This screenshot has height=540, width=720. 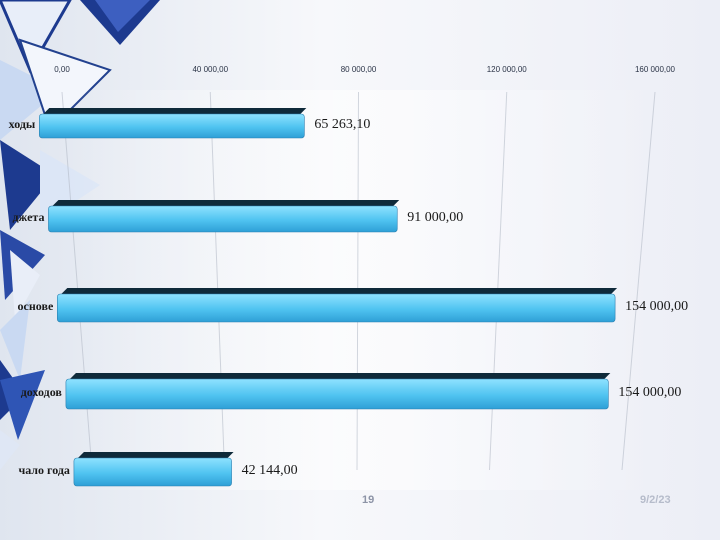 What do you see at coordinates (359, 69) in the screenshot?
I see `x-tick-label: 80 000,00` at bounding box center [359, 69].